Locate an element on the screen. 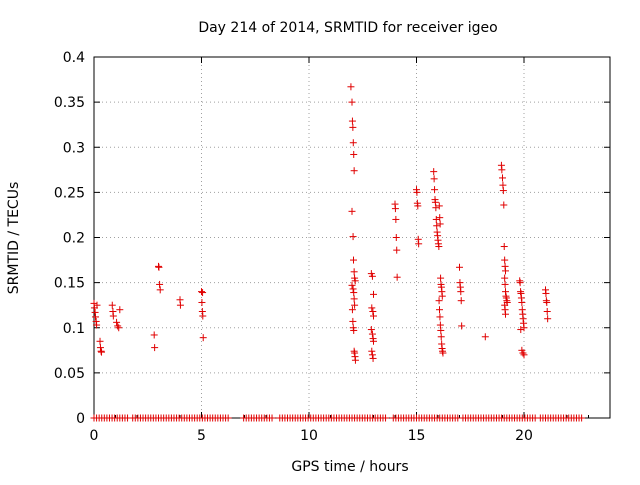 Image resolution: width=640 pixels, height=485 pixels. y-tick-label: 0.25 is located at coordinates (69, 193).